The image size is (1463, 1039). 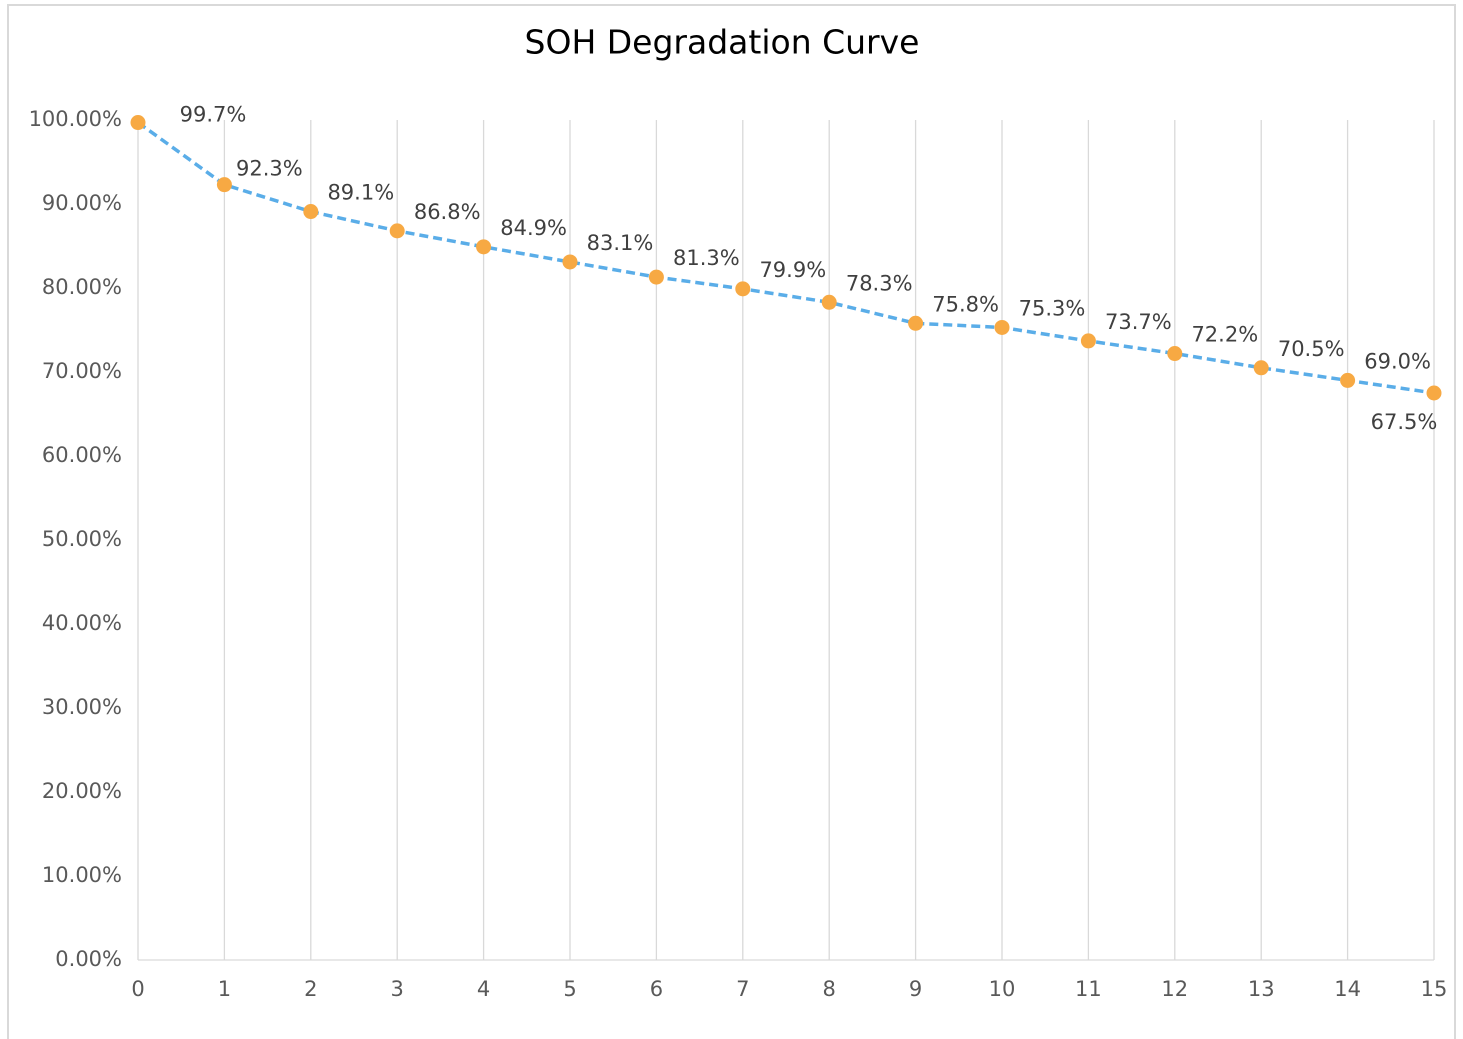 What do you see at coordinates (792, 270) in the screenshot?
I see `data-label: 79.9%` at bounding box center [792, 270].